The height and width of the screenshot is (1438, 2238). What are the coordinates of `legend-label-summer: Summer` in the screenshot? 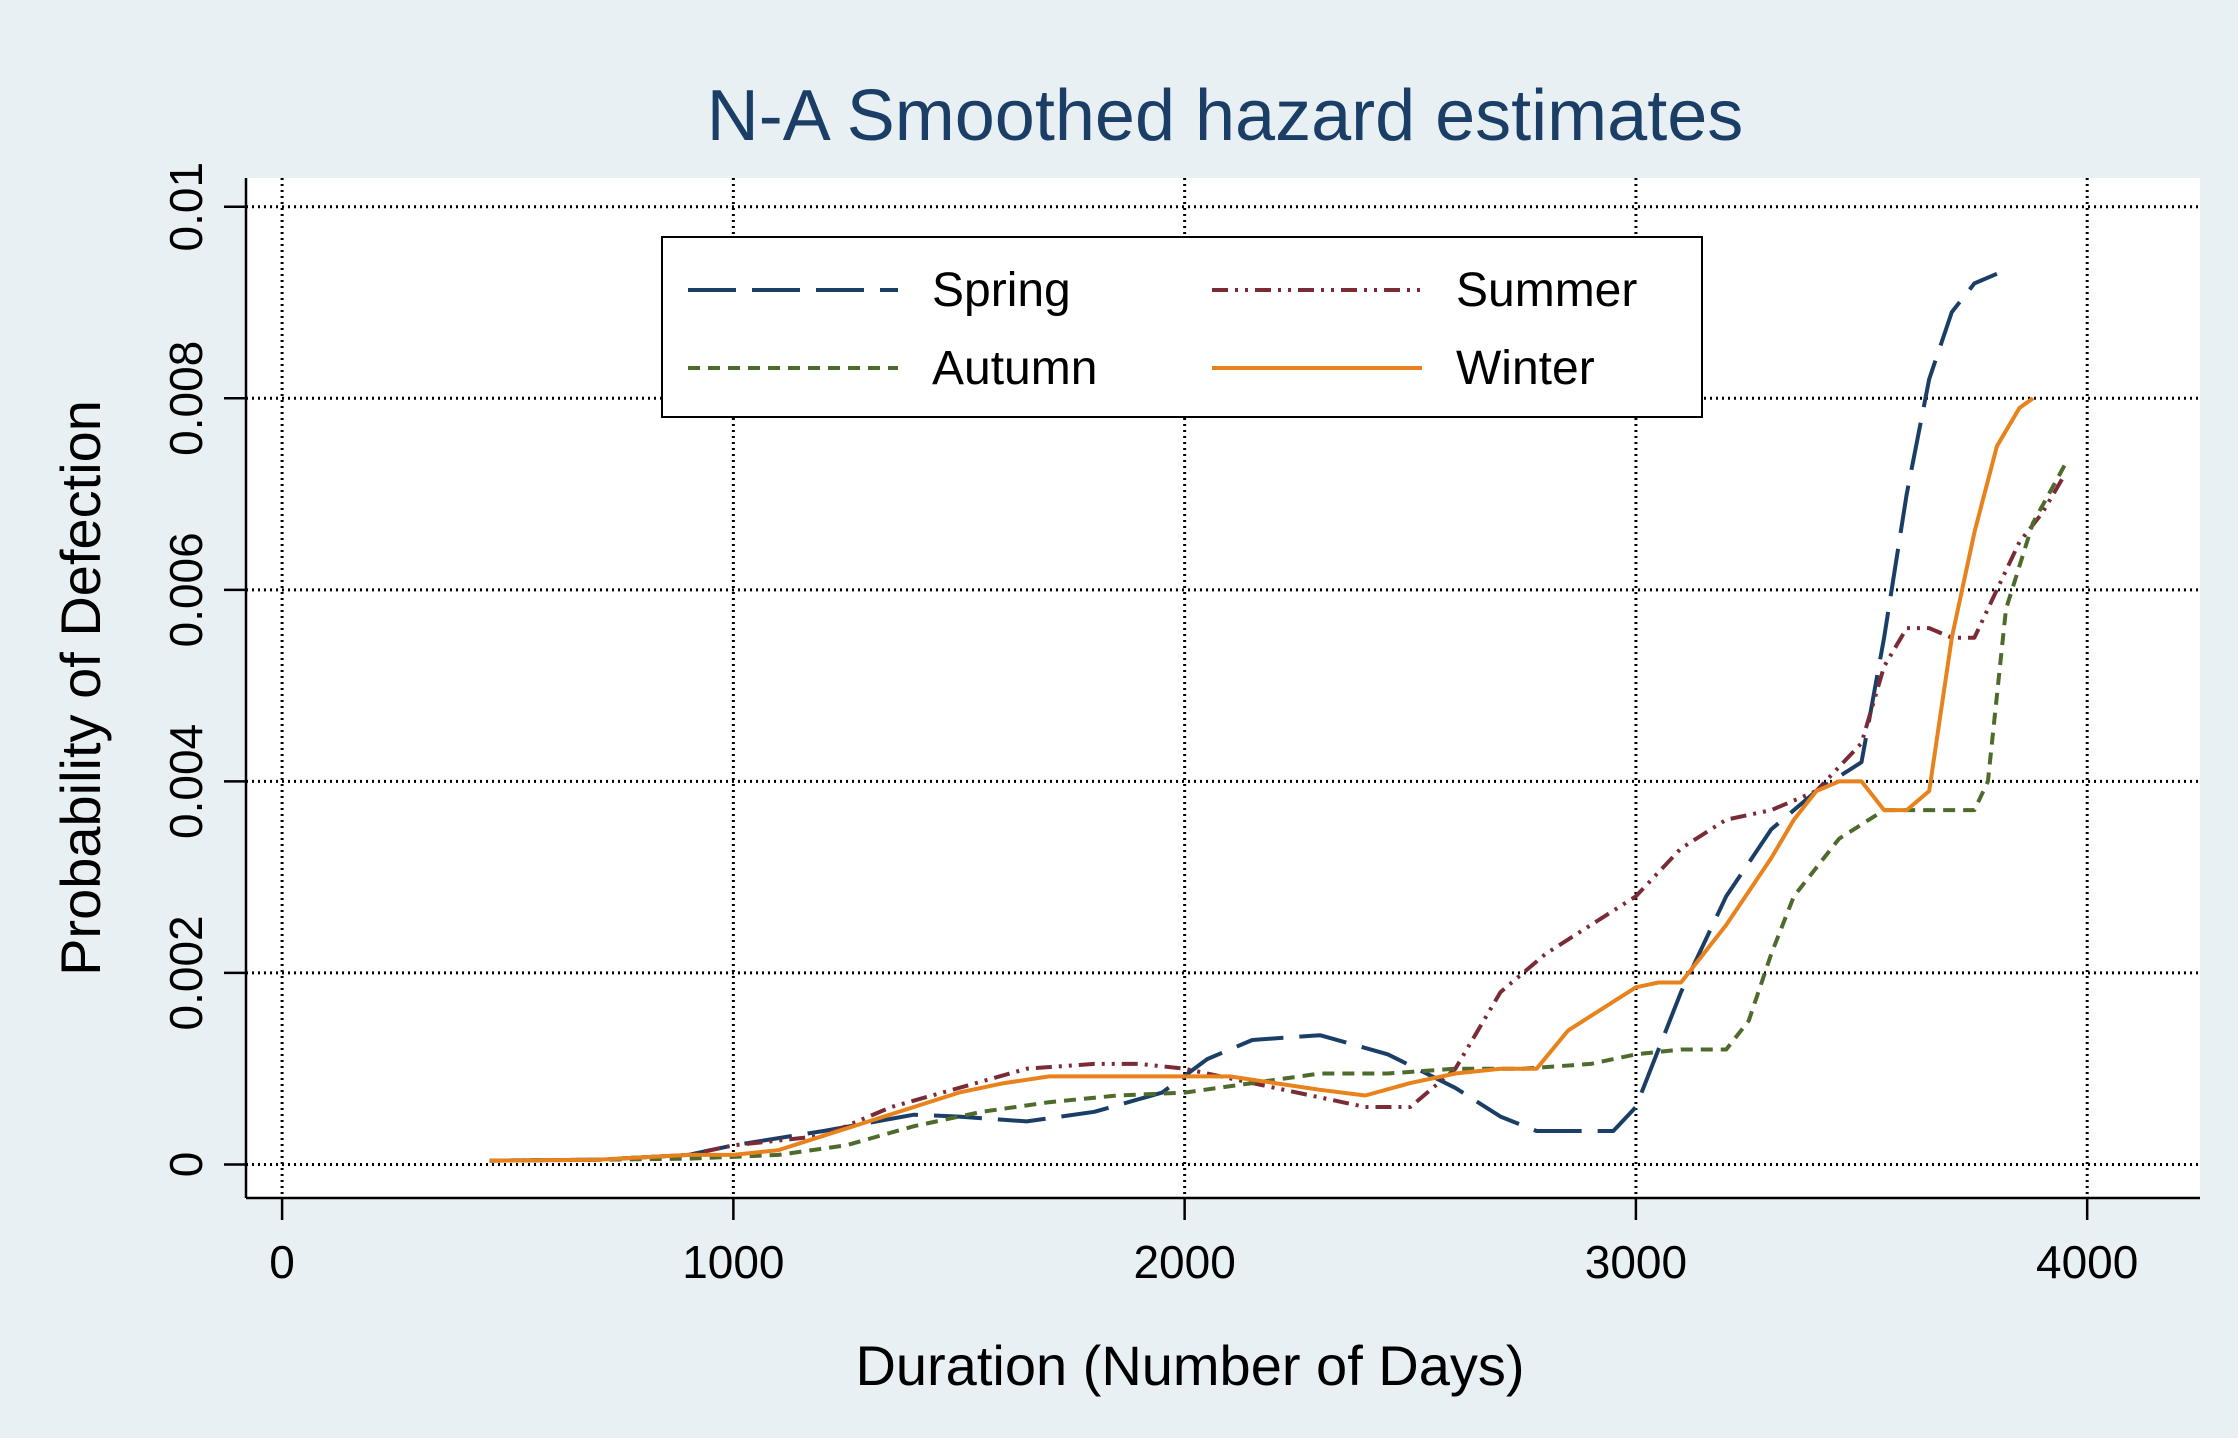 It's located at (1546, 290).